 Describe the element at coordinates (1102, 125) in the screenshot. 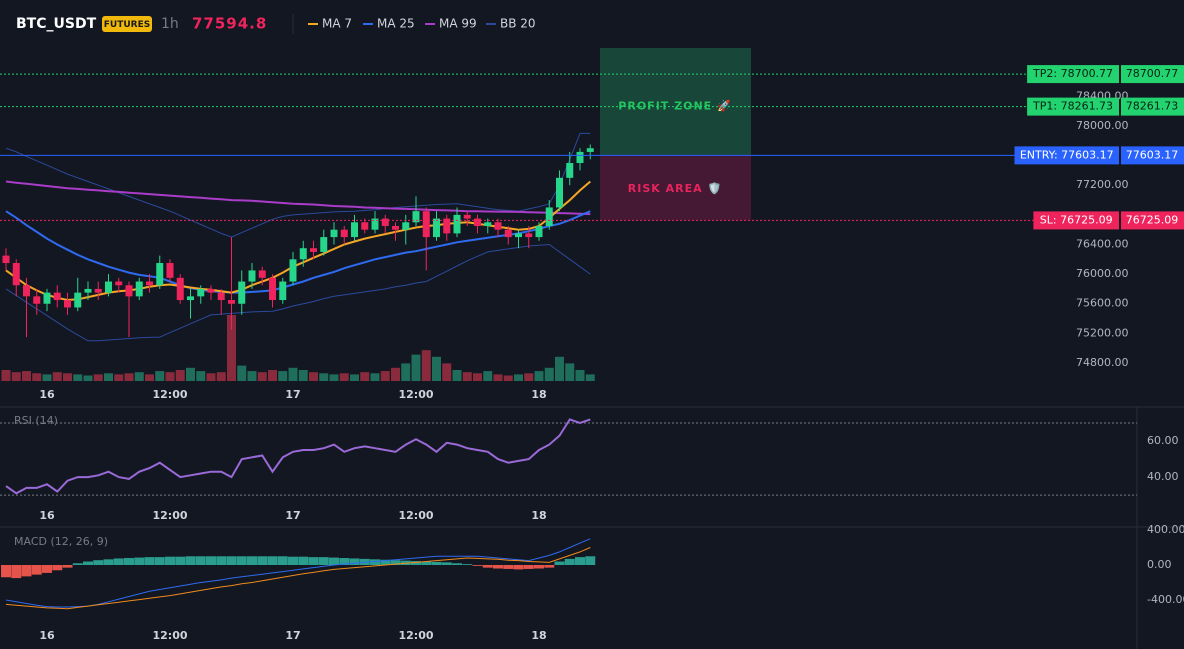

I see `y-tick-label: 78000.00` at that location.